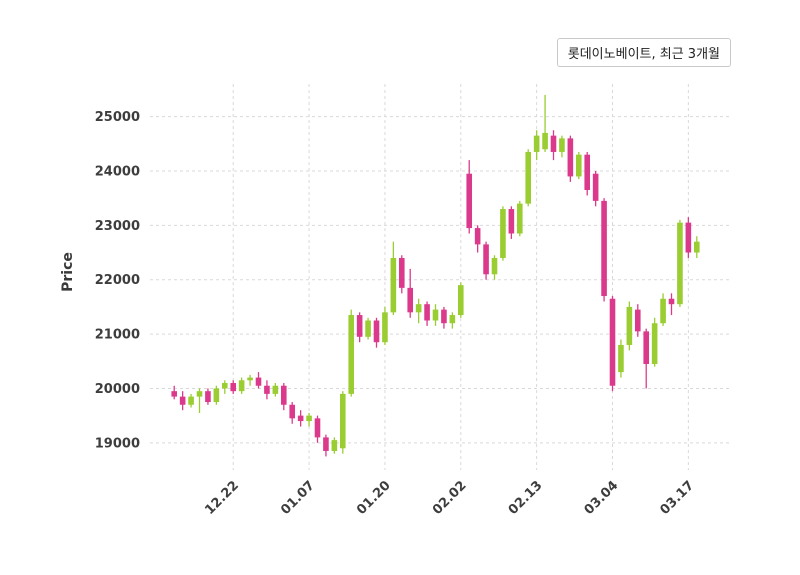  I want to click on y-tick-label: 21000, so click(117, 335).